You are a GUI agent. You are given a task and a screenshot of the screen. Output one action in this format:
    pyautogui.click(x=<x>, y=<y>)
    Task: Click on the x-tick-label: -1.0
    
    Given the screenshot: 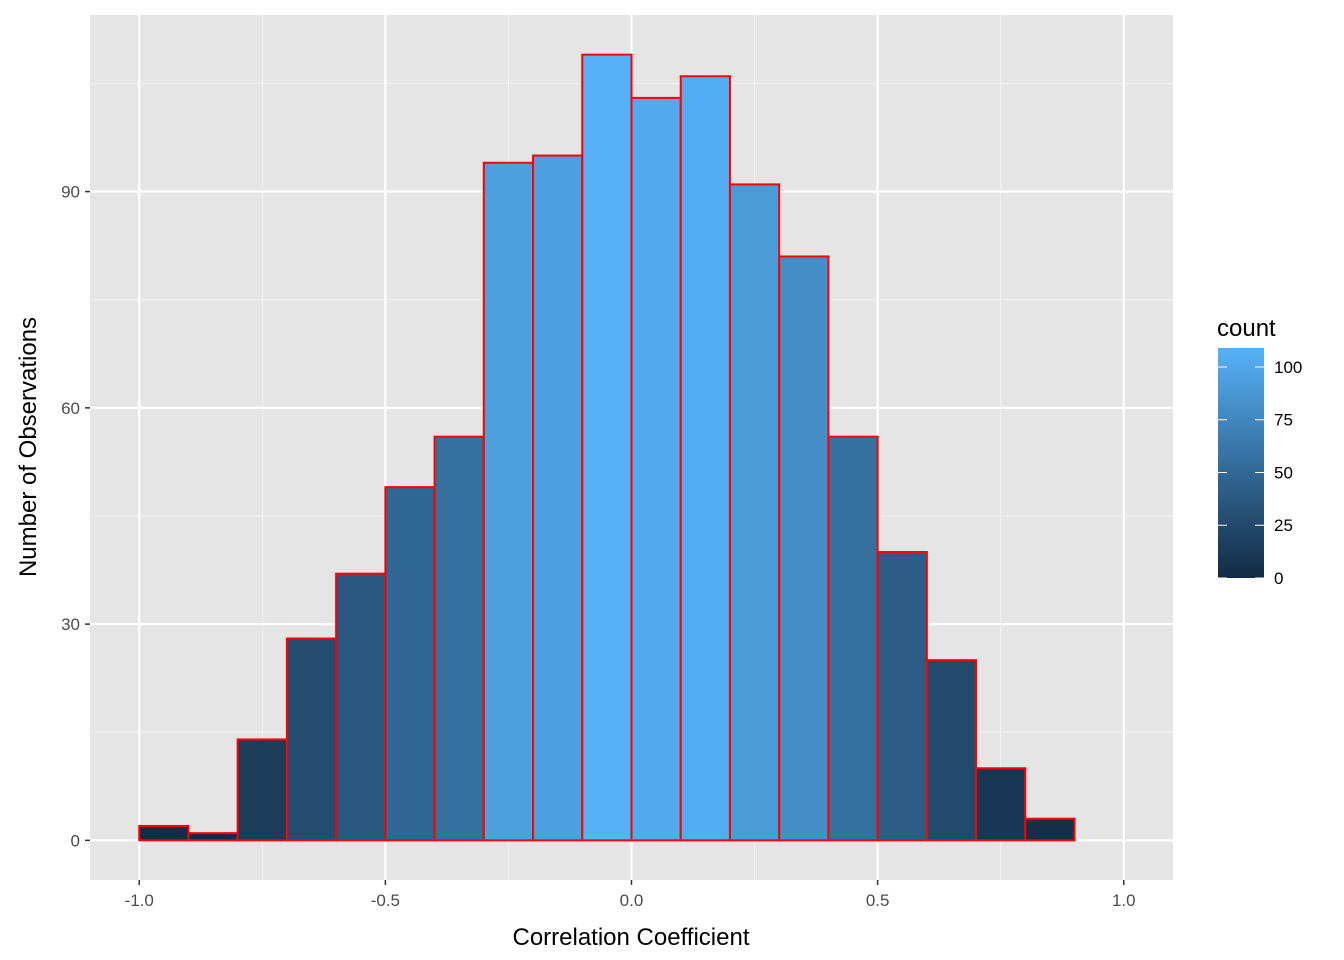 What is the action you would take?
    pyautogui.click(x=139, y=900)
    